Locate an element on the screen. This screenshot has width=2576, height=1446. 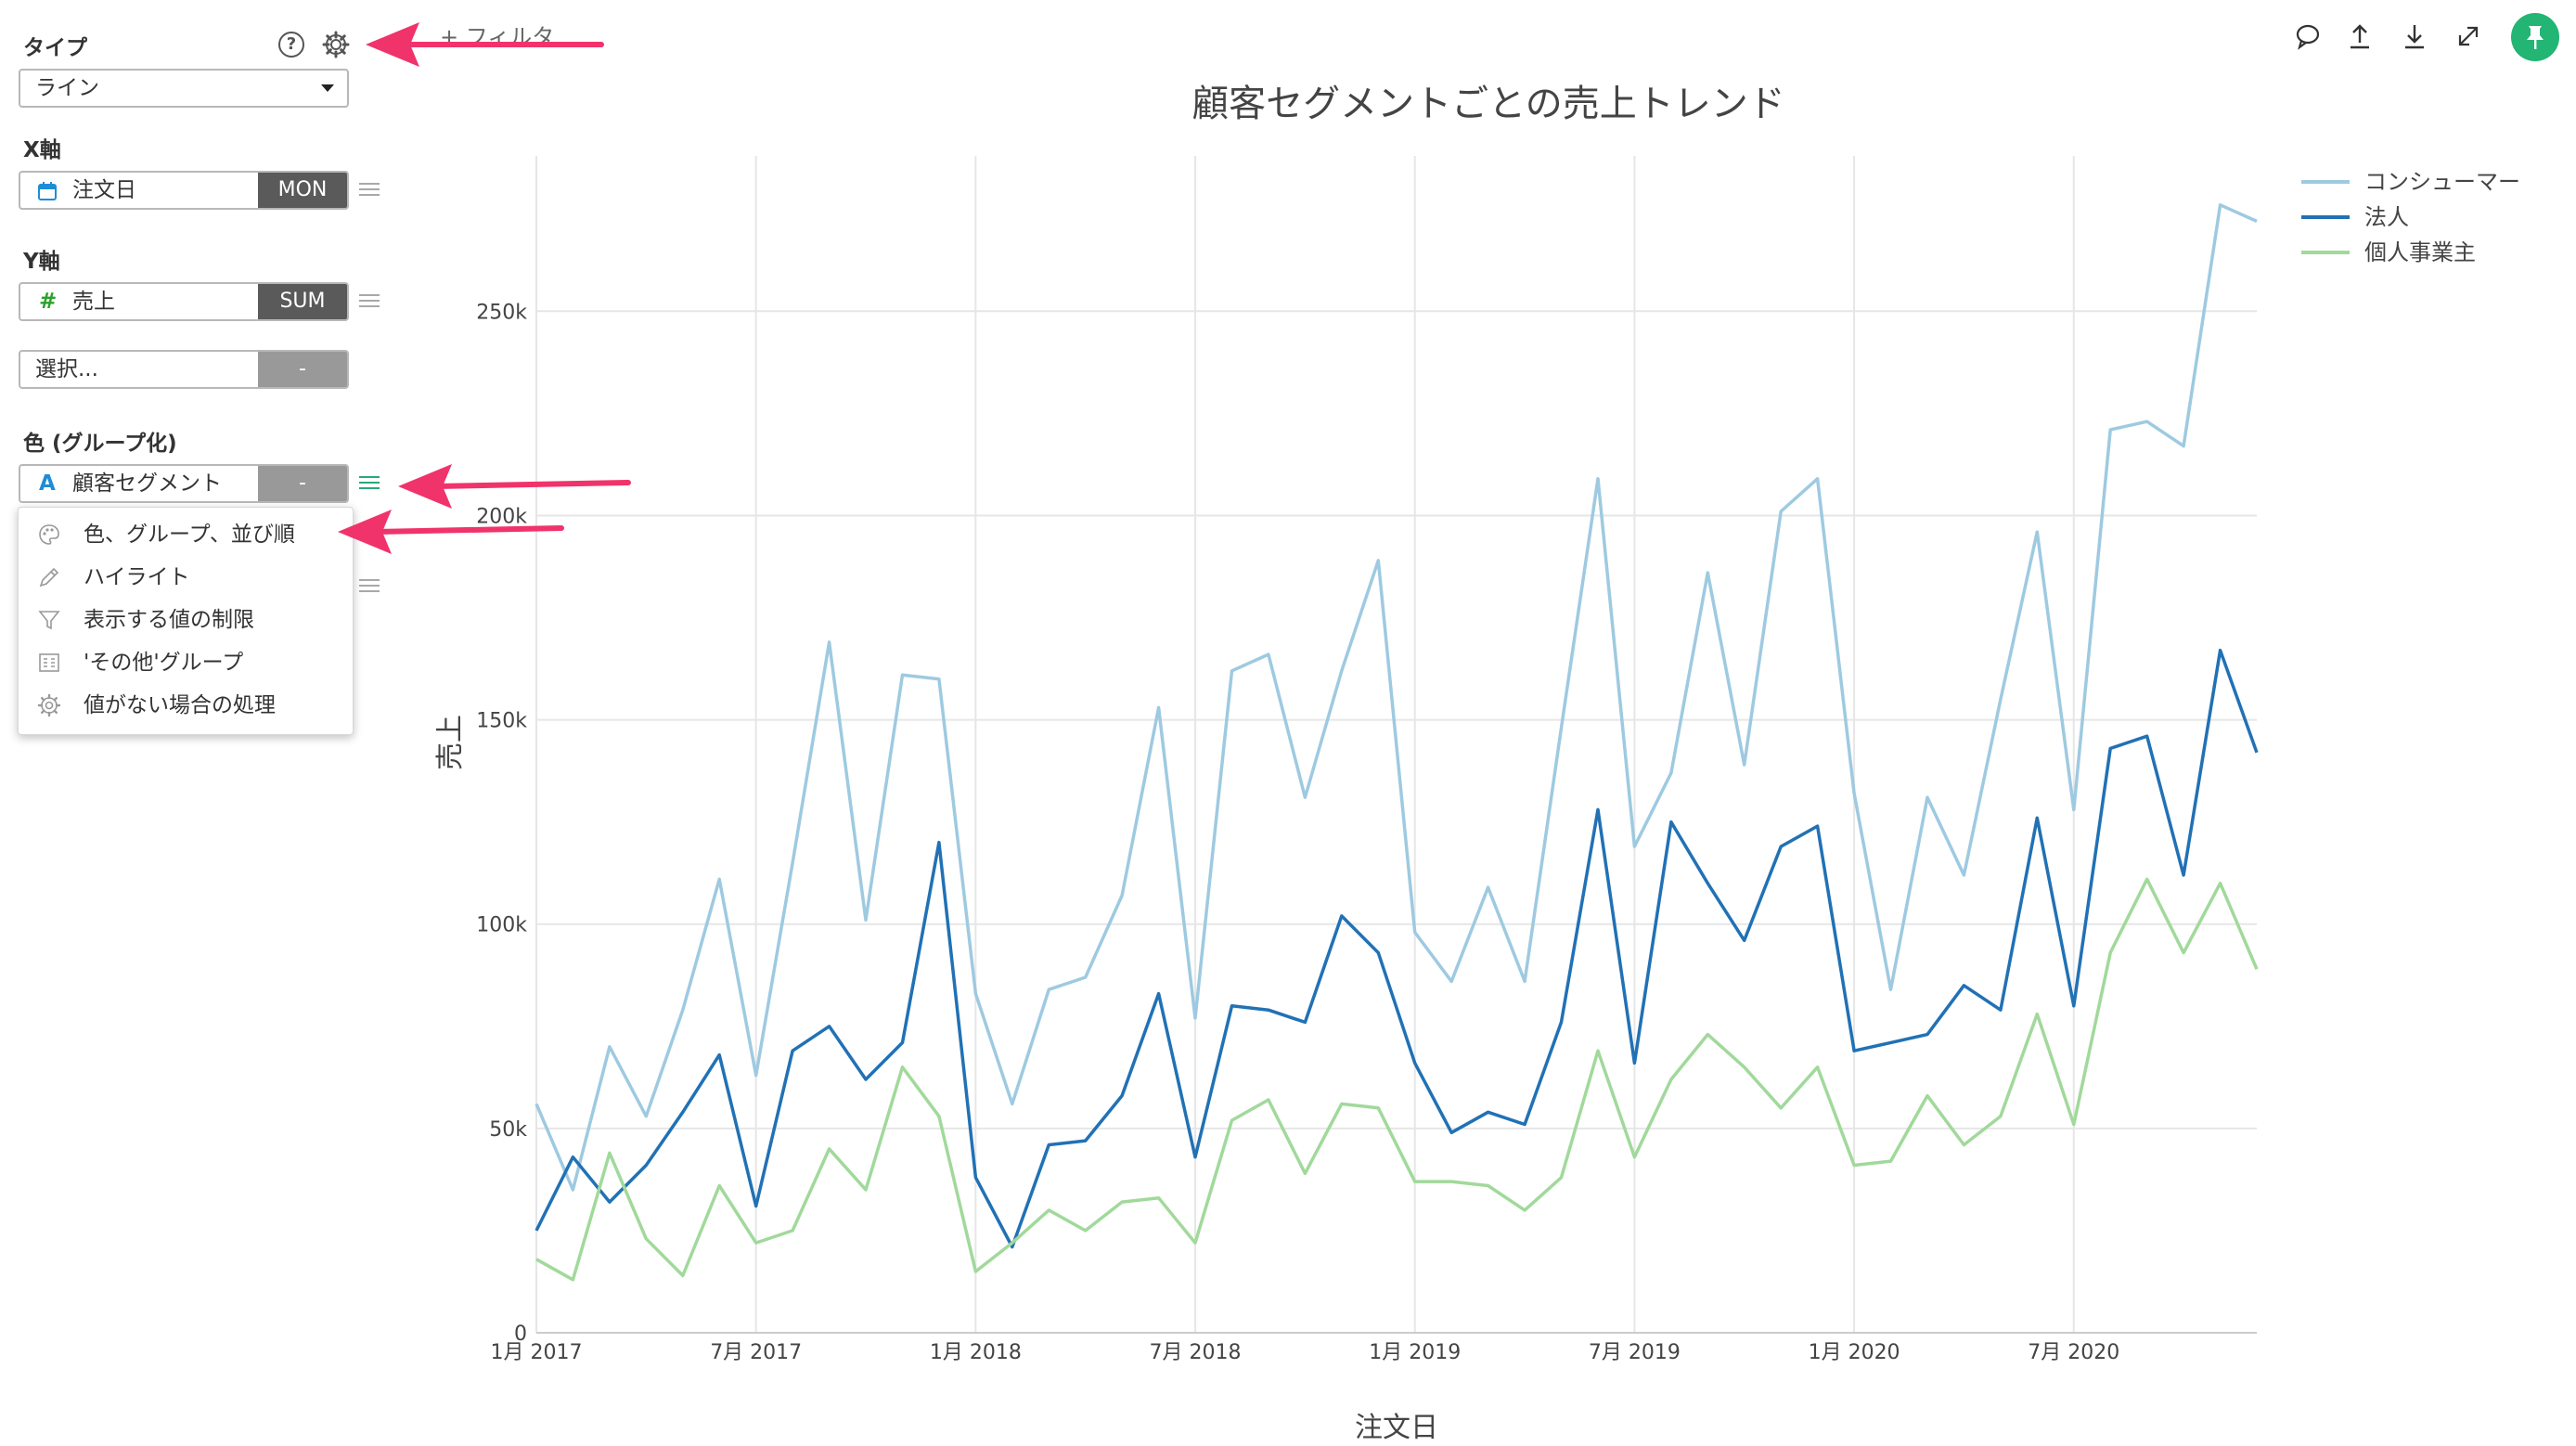
menu-item-label: ハイライト is located at coordinates (137, 577).